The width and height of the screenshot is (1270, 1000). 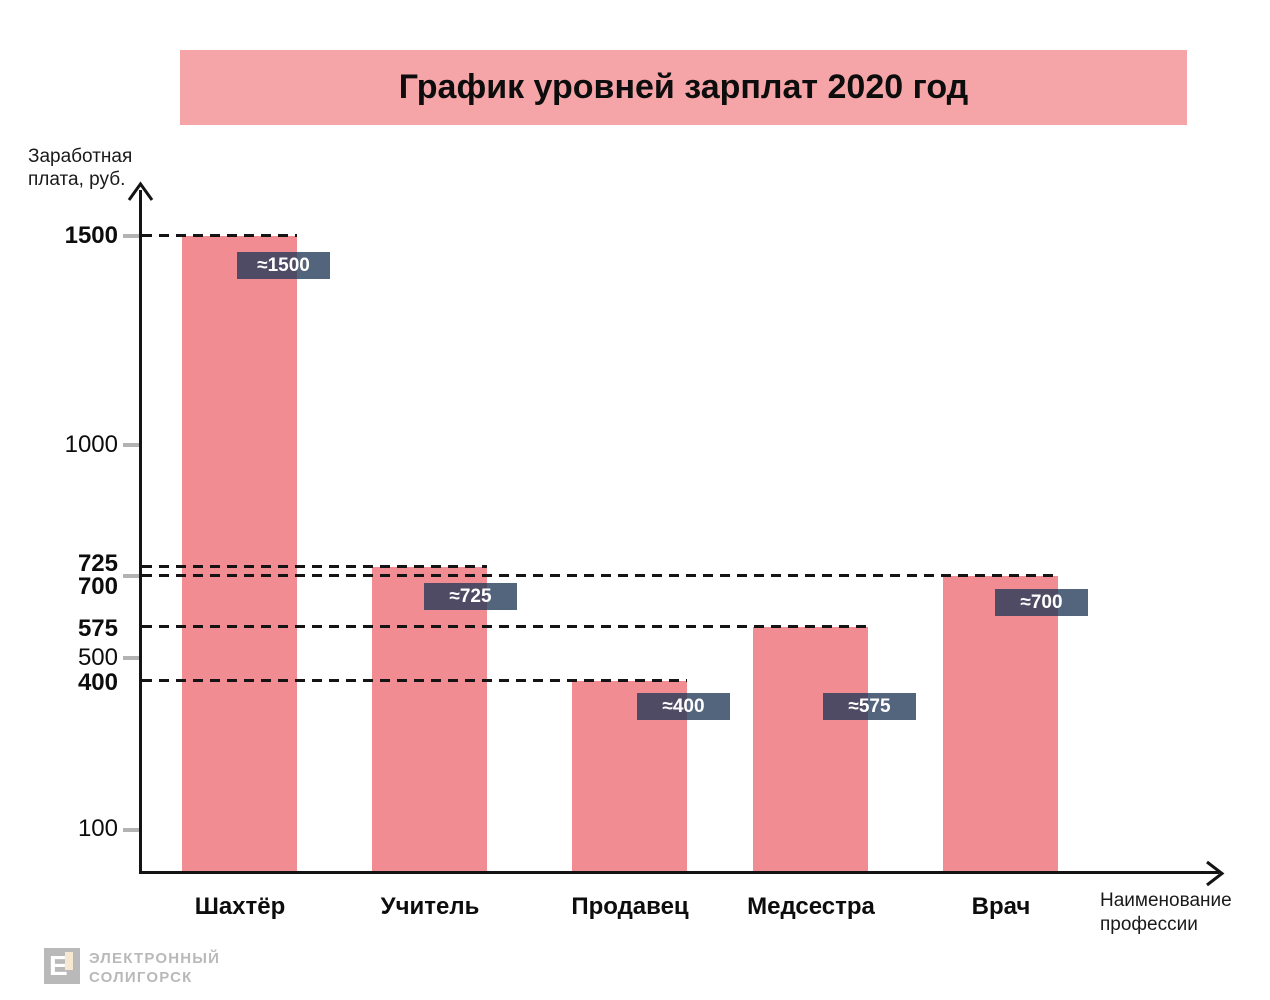 What do you see at coordinates (630, 906) in the screenshot?
I see `category-label: Продавец` at bounding box center [630, 906].